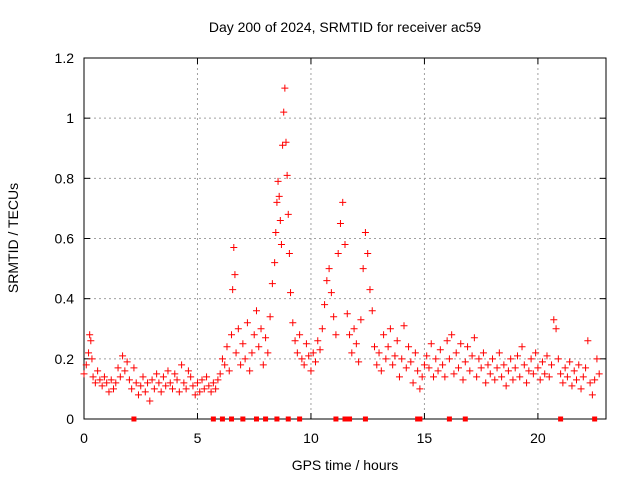 The image size is (640, 480). Describe the element at coordinates (425, 438) in the screenshot. I see `x-tick-label: 15` at that location.